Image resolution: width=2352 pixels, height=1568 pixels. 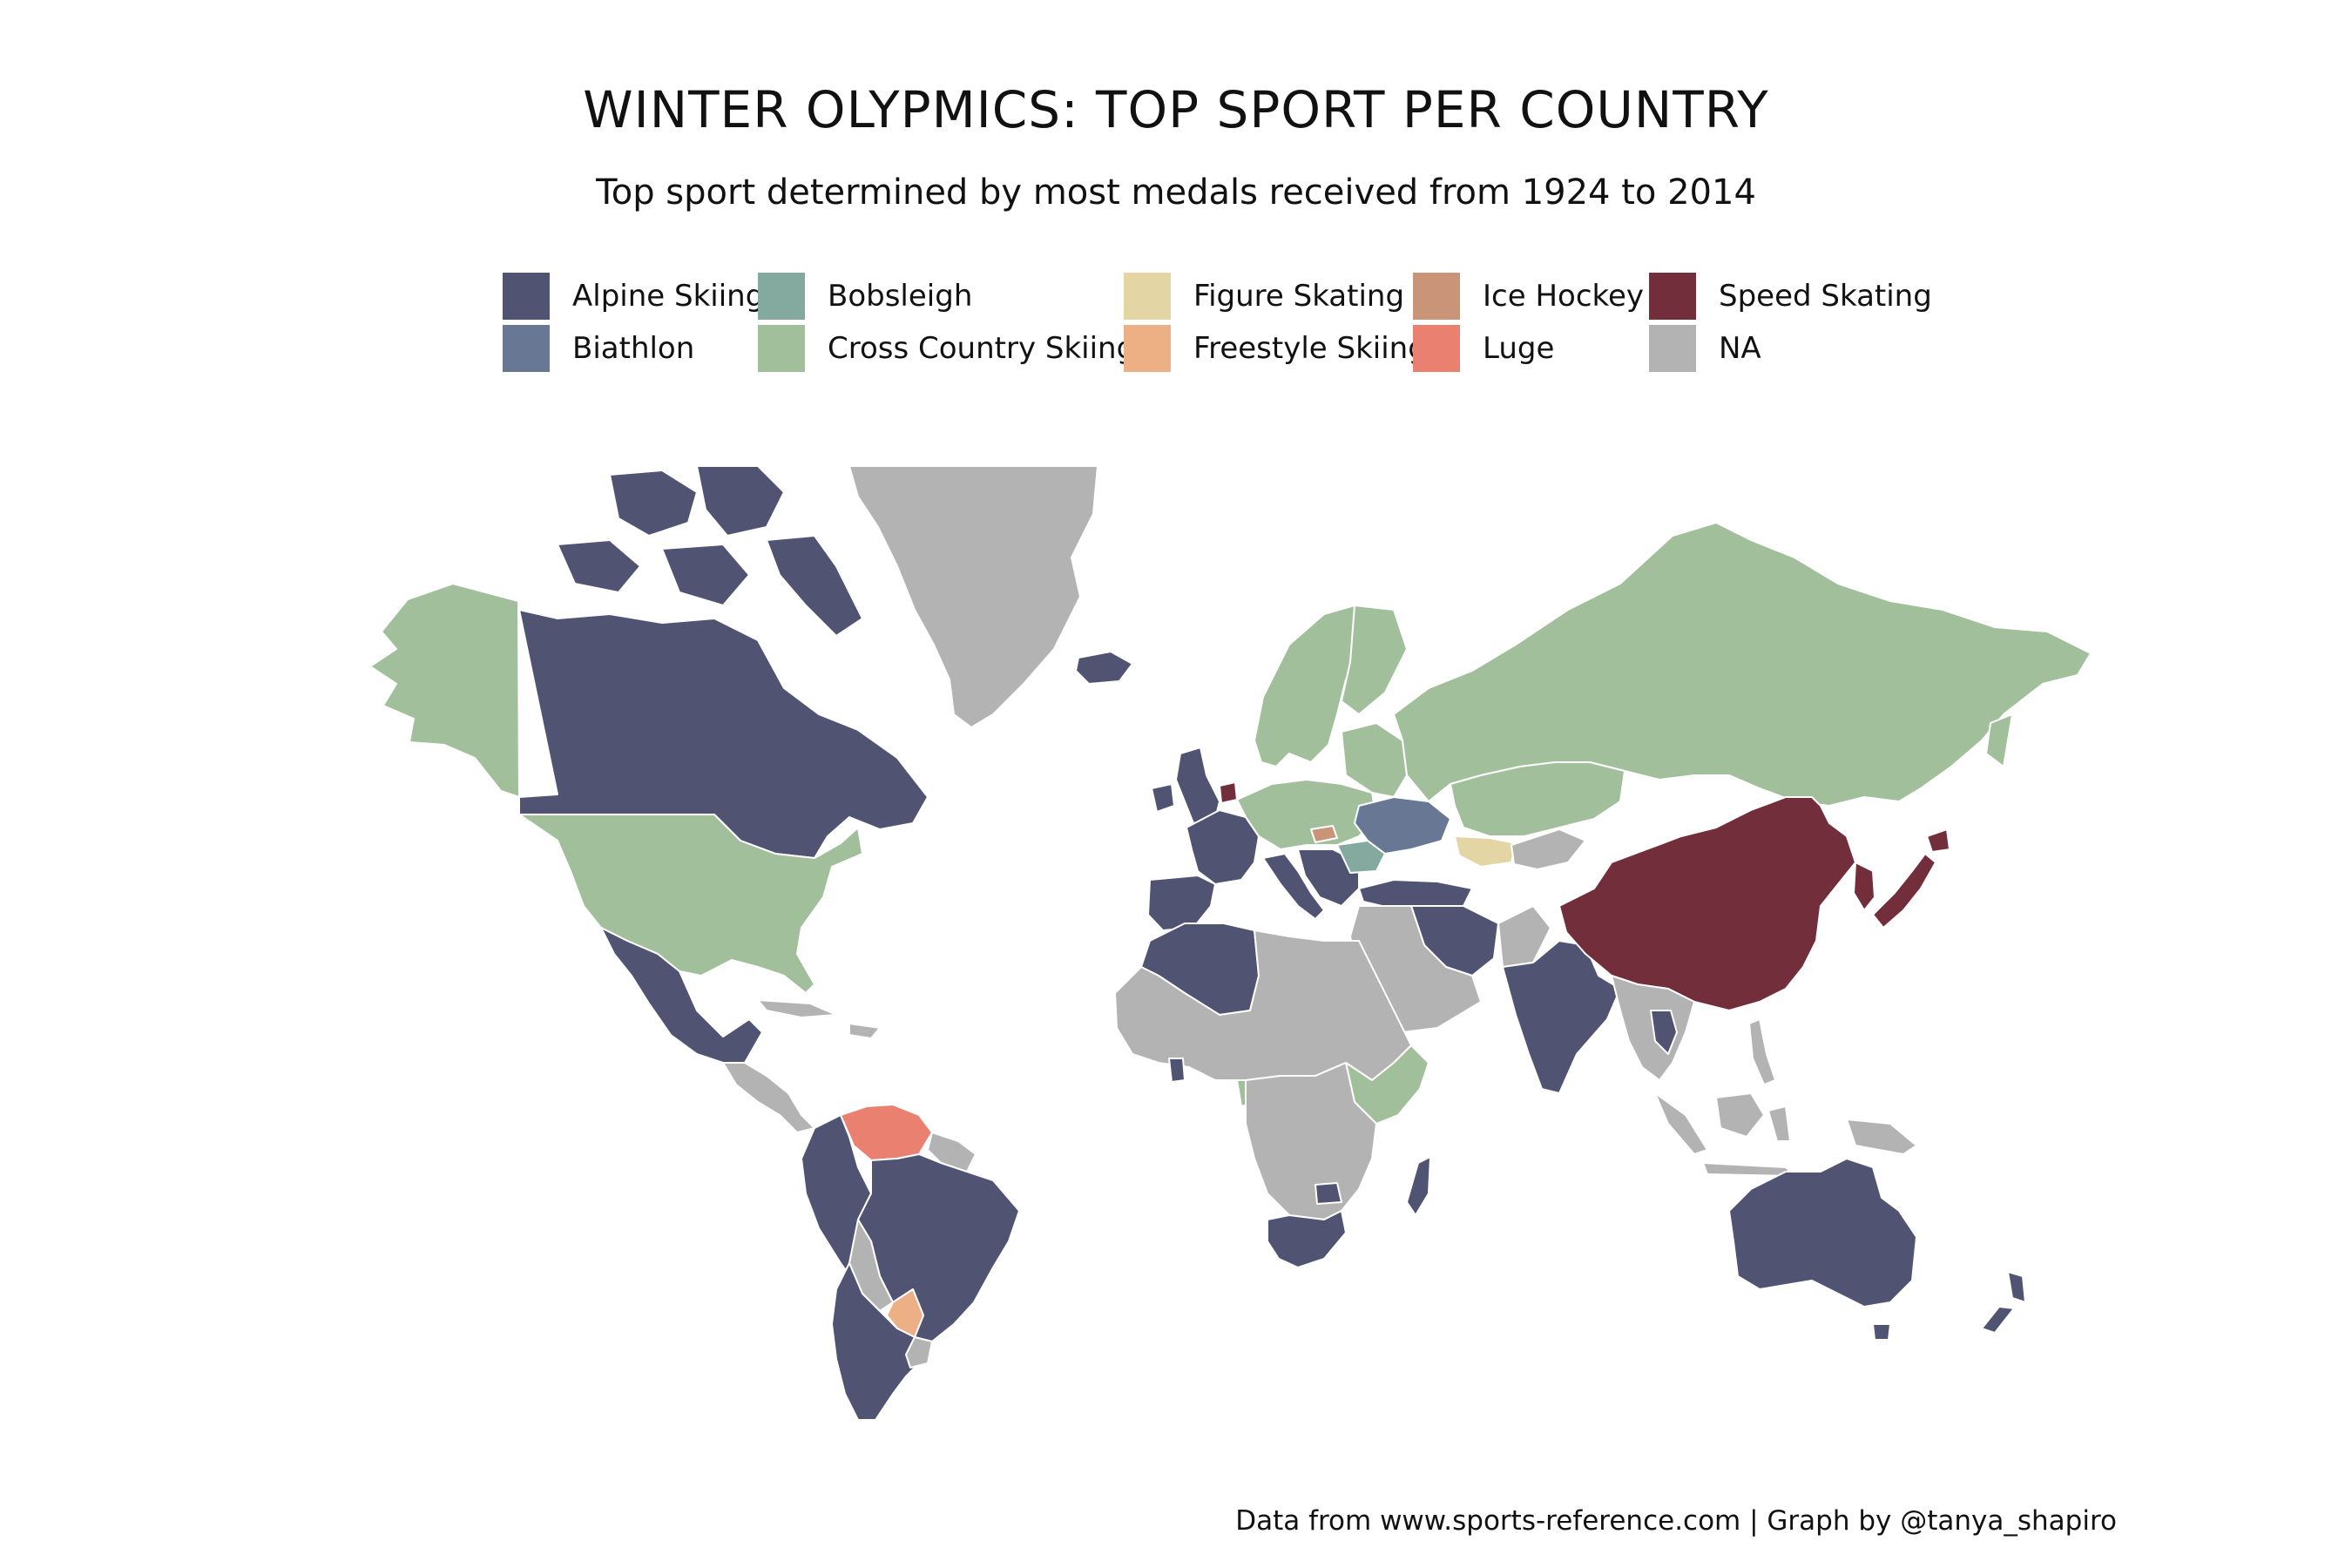 I want to click on legend-item-ice-hockey: Ice Hockey, so click(x=1528, y=297).